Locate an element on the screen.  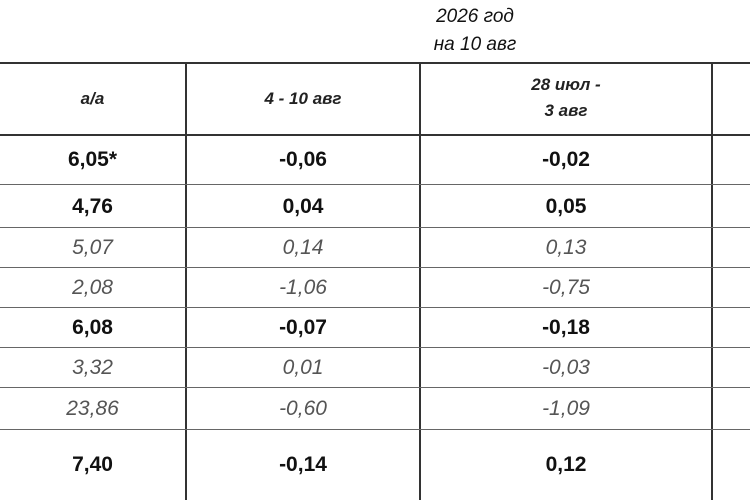
table-cell: -0,60 is located at coordinates (303, 408).